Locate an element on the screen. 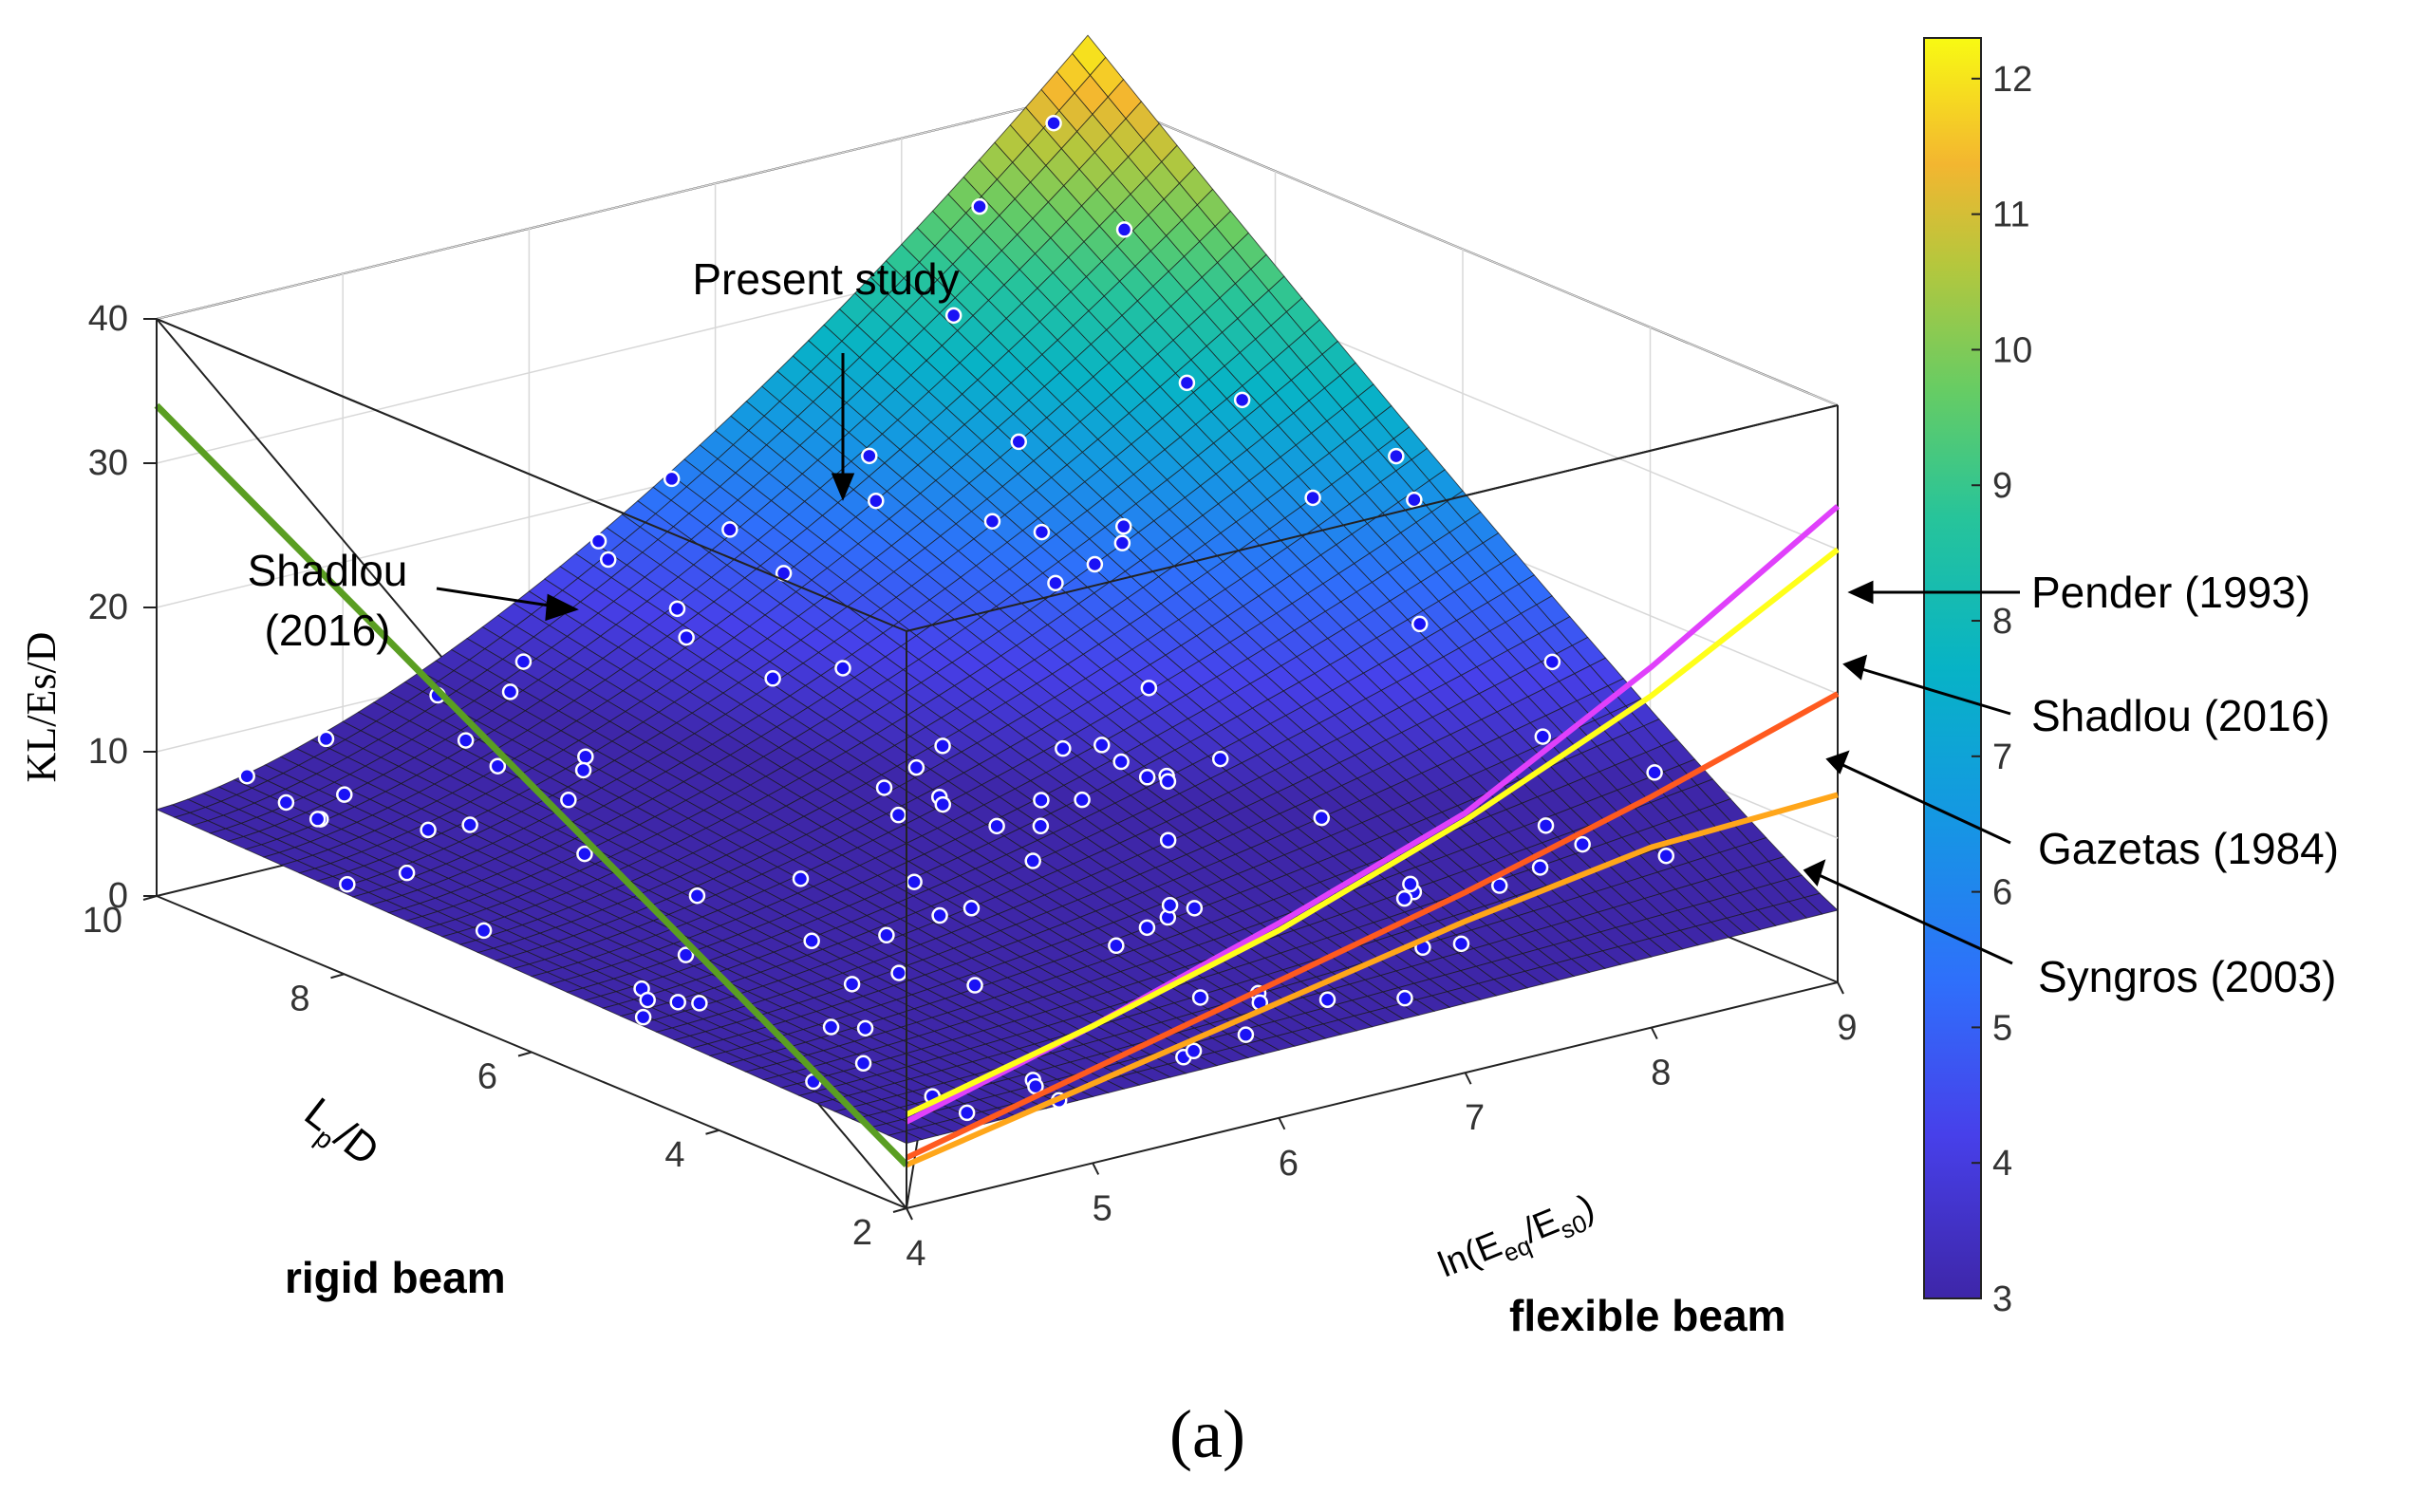 This screenshot has width=2411, height=1512. x-tick-label: 7 is located at coordinates (1475, 1118).